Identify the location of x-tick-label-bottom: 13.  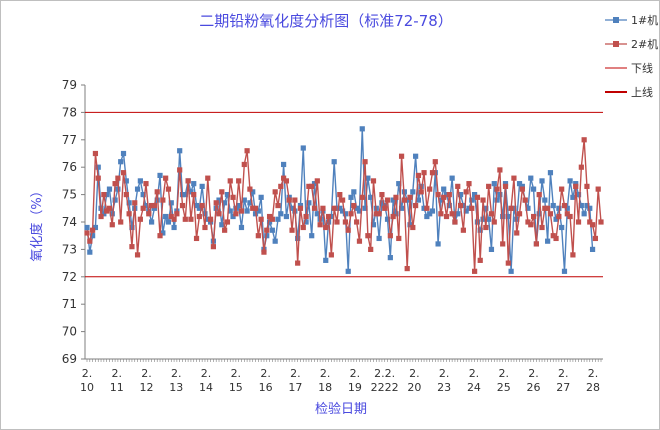
(176, 387).